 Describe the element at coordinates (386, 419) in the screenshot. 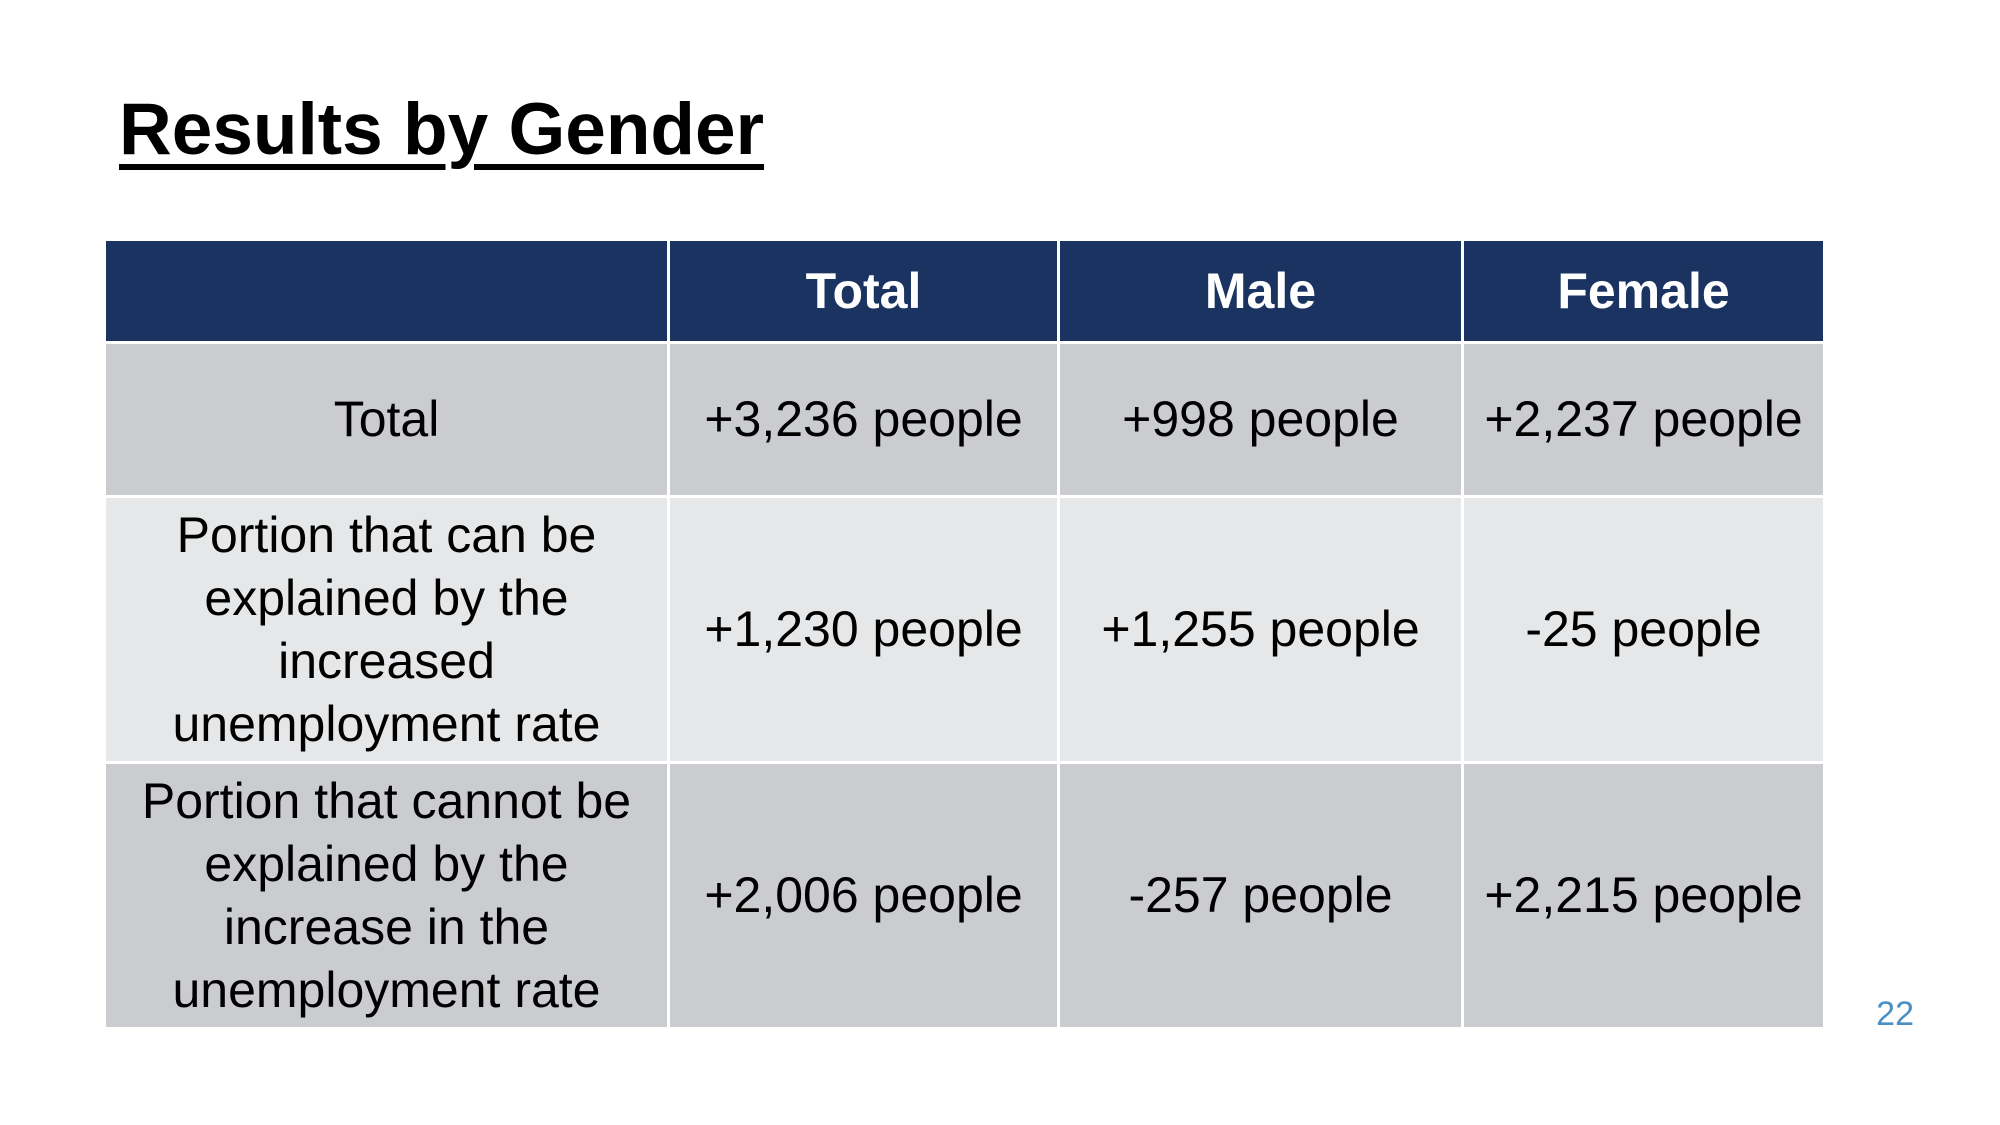

I see `row-label: Total` at that location.